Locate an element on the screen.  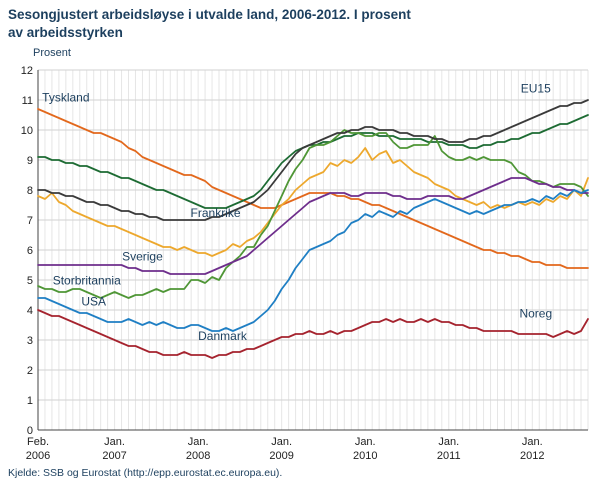
series-label-tyskland: Tyskland is located at coordinates (65, 98).